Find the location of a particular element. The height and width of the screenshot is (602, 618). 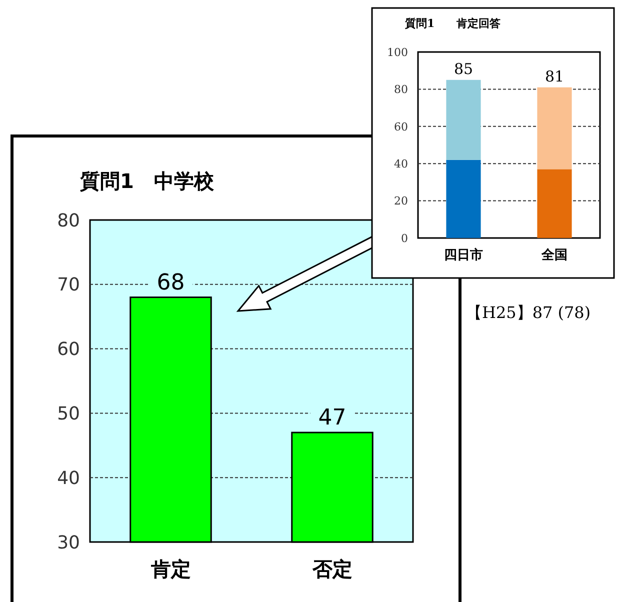

total-label: 81 is located at coordinates (554, 76).